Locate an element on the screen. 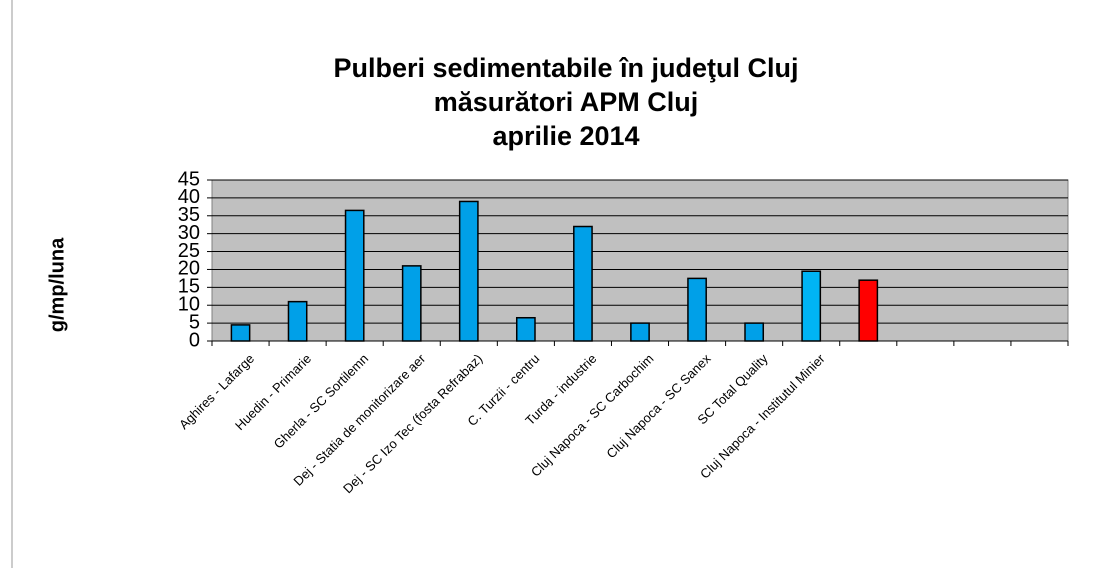 The width and height of the screenshot is (1104, 568). y-tick-label: 15 is located at coordinates (189, 287).